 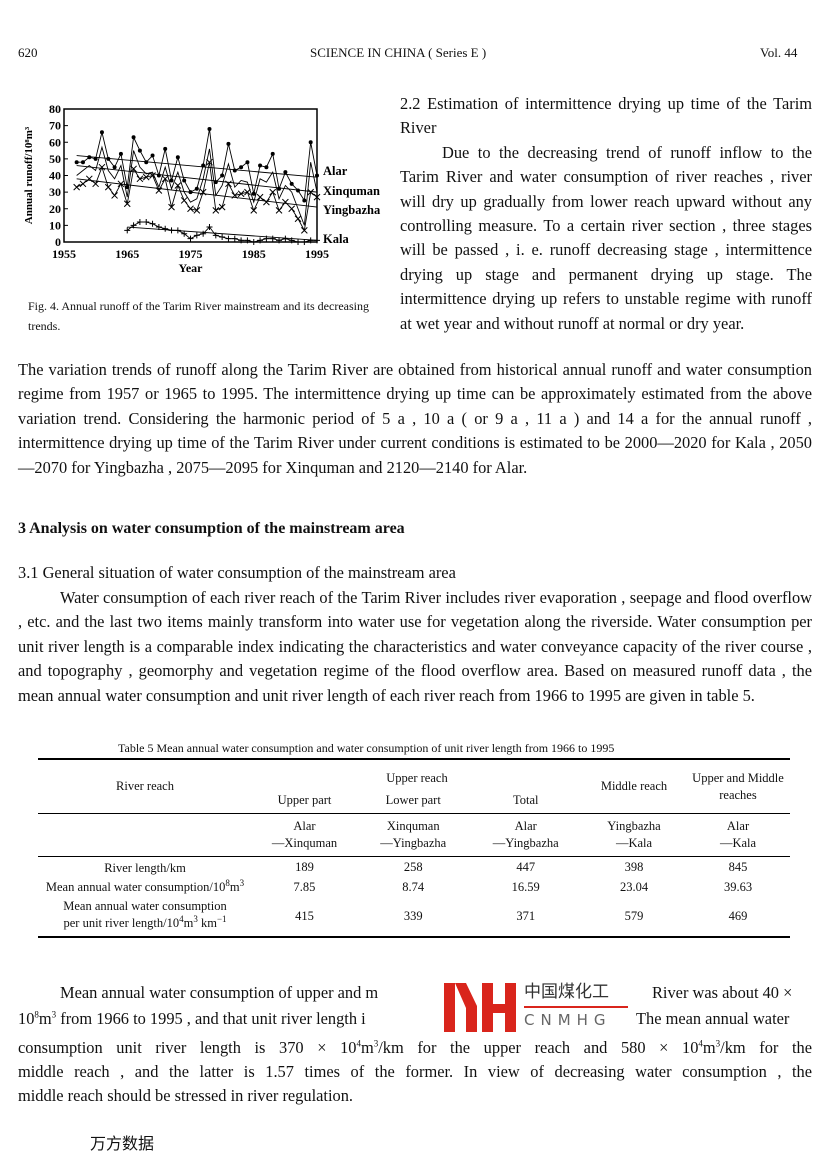 What do you see at coordinates (568, 1020) in the screenshot?
I see `watermark-en: CNMHG` at bounding box center [568, 1020].